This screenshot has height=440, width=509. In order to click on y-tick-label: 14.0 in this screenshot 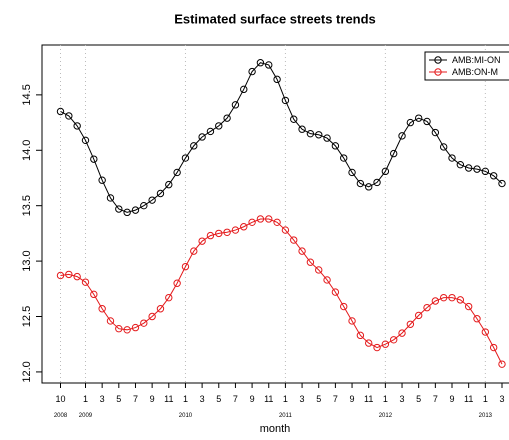, I will do `click(27, 150)`.